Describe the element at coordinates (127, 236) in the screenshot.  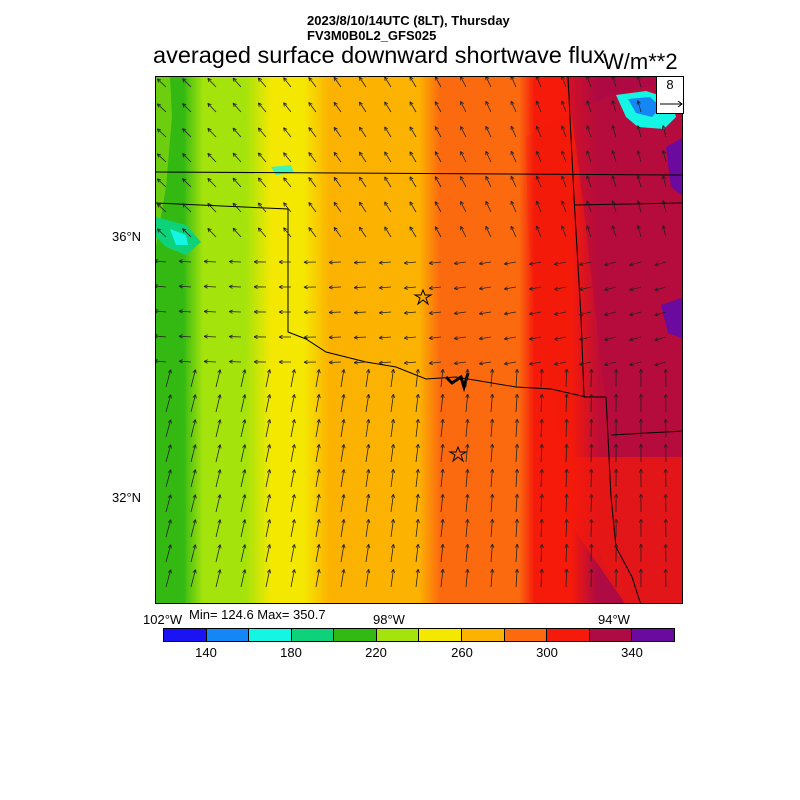
I see `lat-label-36n: 36°N` at that location.